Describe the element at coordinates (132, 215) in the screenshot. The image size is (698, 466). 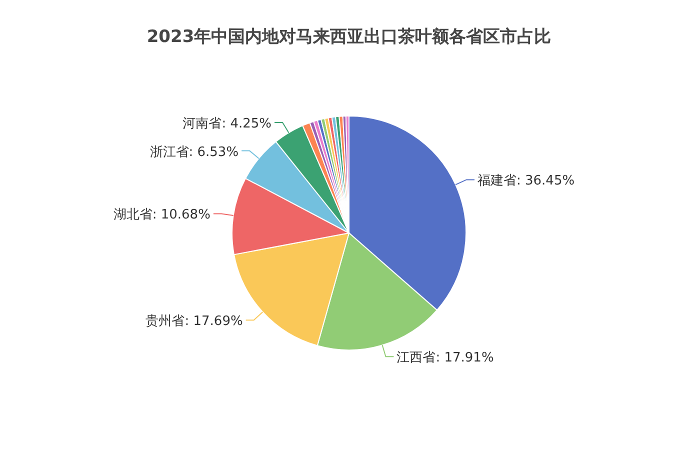
I see `slice-label: 湖北省` at that location.